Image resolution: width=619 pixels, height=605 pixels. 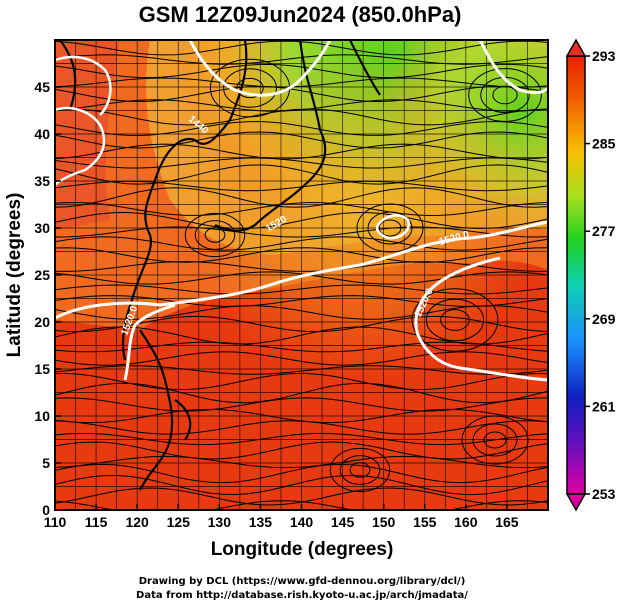 I want to click on colorbar-tick-label: 261, so click(x=604, y=406).